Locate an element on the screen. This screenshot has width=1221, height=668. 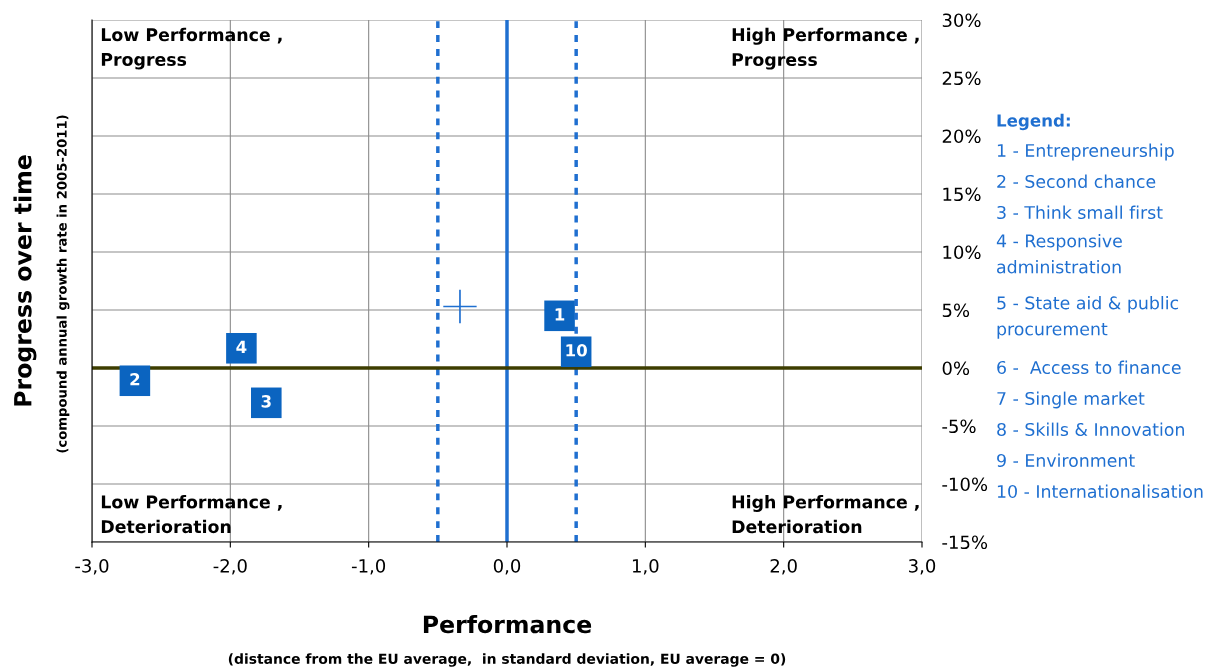
y-axis-title: Progress over time is located at coordinates (25, 280).